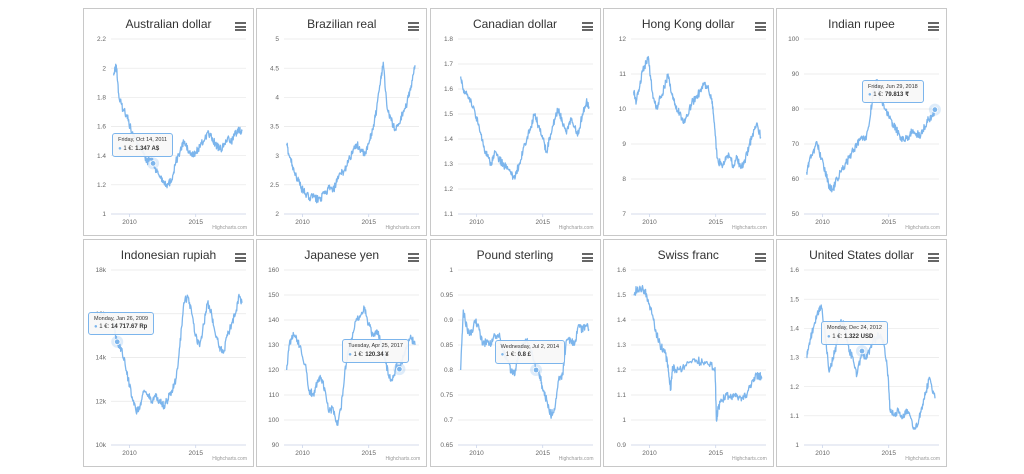 The width and height of the screenshot is (1024, 474). What do you see at coordinates (794, 358) in the screenshot?
I see `y-tick-label: 1.3` at bounding box center [794, 358].